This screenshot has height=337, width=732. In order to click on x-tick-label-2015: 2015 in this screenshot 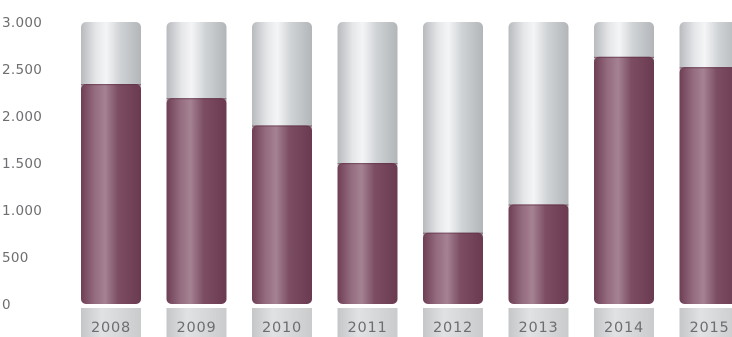, I will do `click(709, 328)`.